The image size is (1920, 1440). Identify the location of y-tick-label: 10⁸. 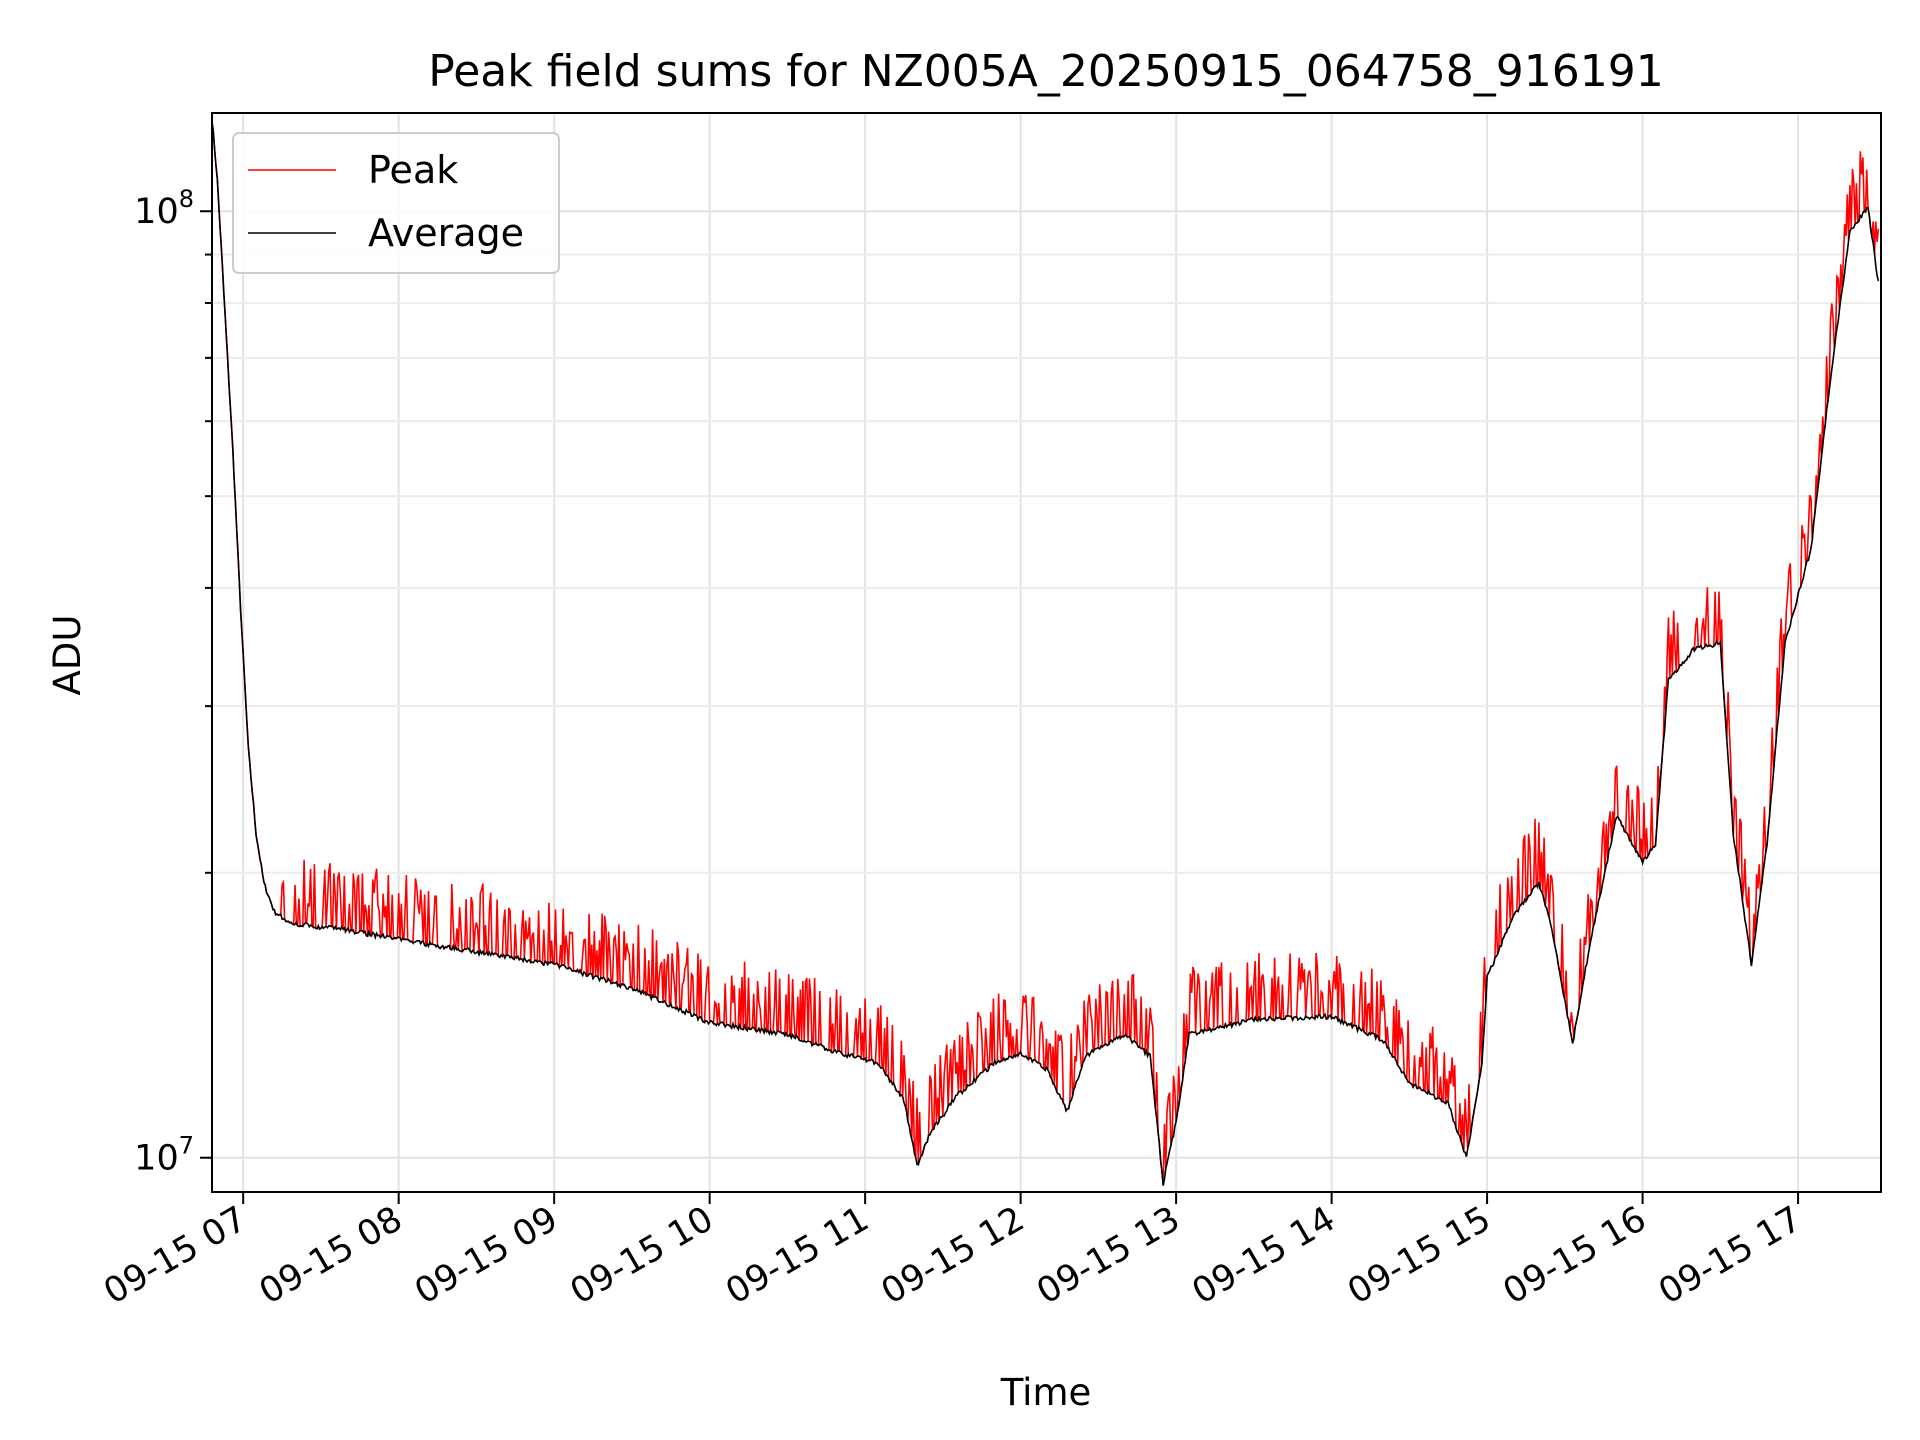
(164, 208).